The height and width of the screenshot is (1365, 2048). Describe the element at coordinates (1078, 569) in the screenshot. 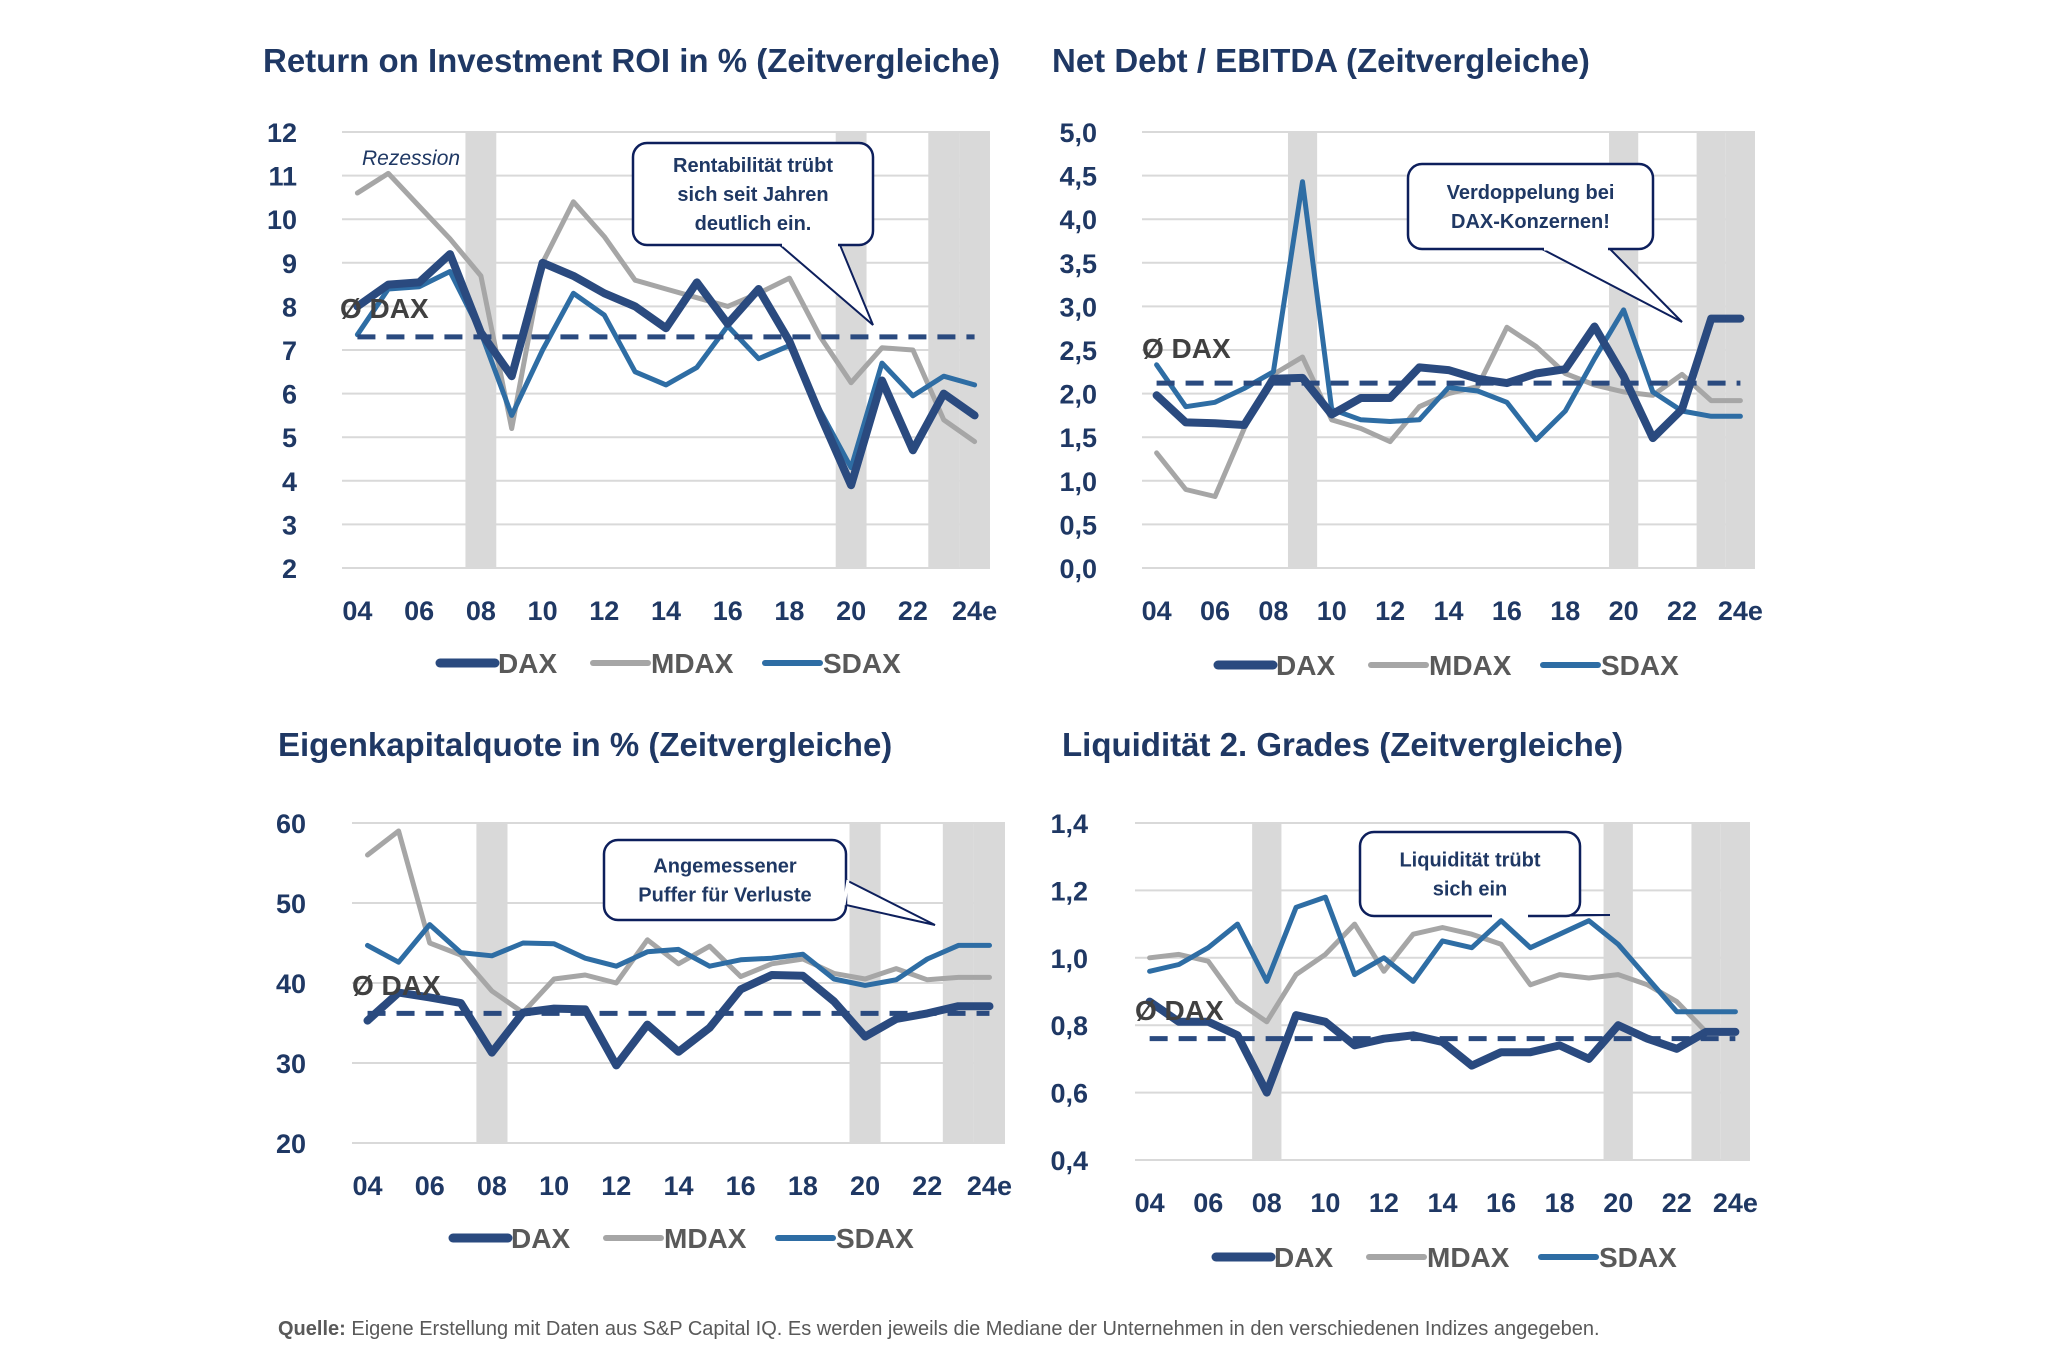

I see `y-tick-label: 0,0` at that location.